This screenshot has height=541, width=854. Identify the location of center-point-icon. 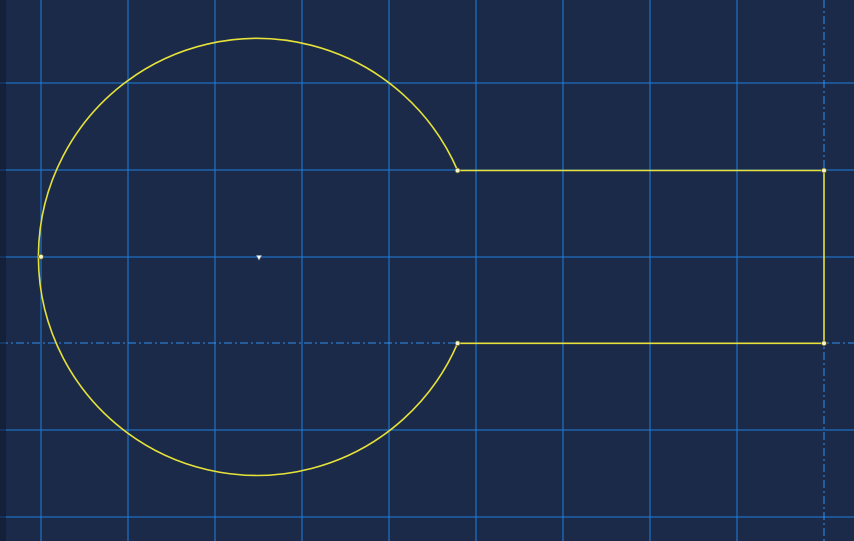
(259, 258).